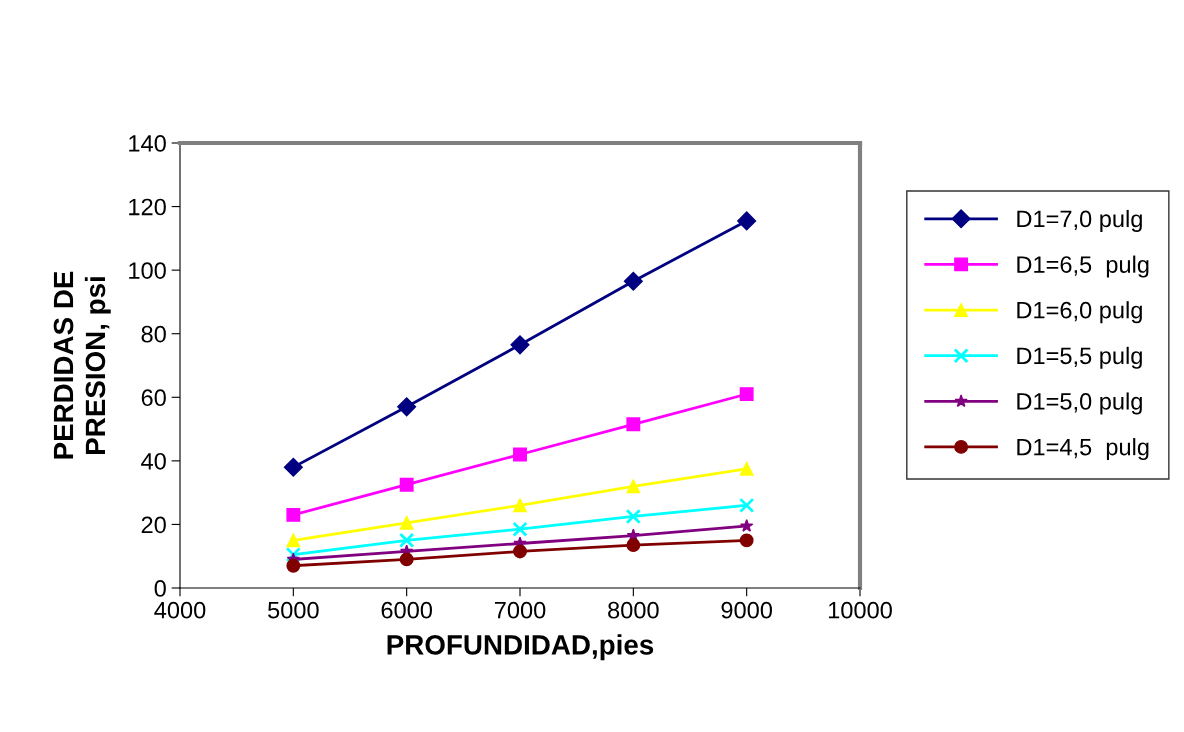 The image size is (1184, 732). I want to click on y-tick-label: 0, so click(160, 588).